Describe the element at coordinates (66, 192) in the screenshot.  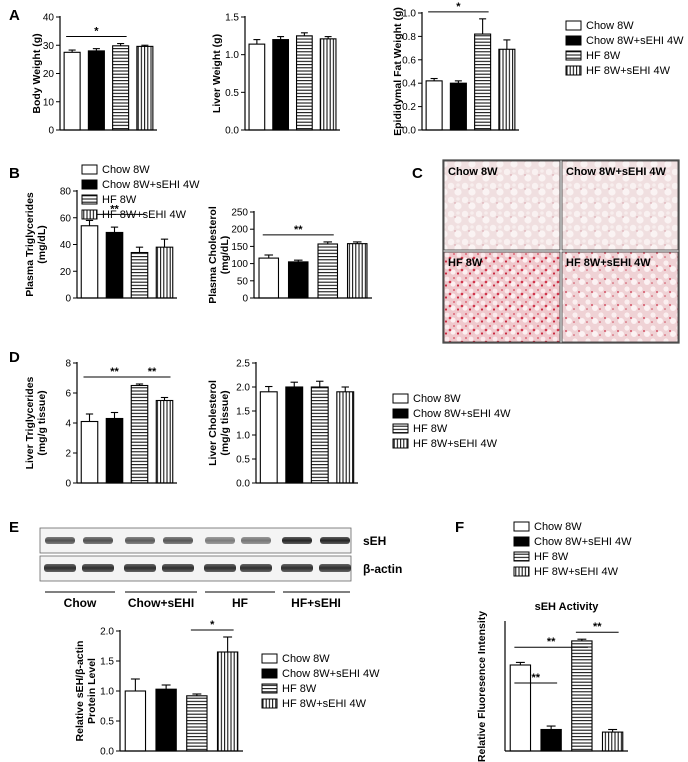
I see `y-tick-label: 80` at that location.